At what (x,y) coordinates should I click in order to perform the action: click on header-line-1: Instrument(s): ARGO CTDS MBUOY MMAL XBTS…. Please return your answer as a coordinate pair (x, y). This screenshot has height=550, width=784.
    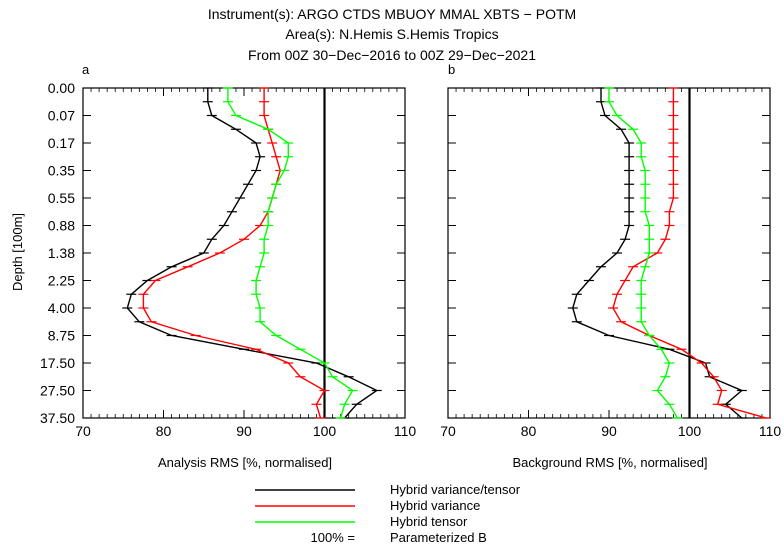
    Looking at the image, I should click on (392, 14).